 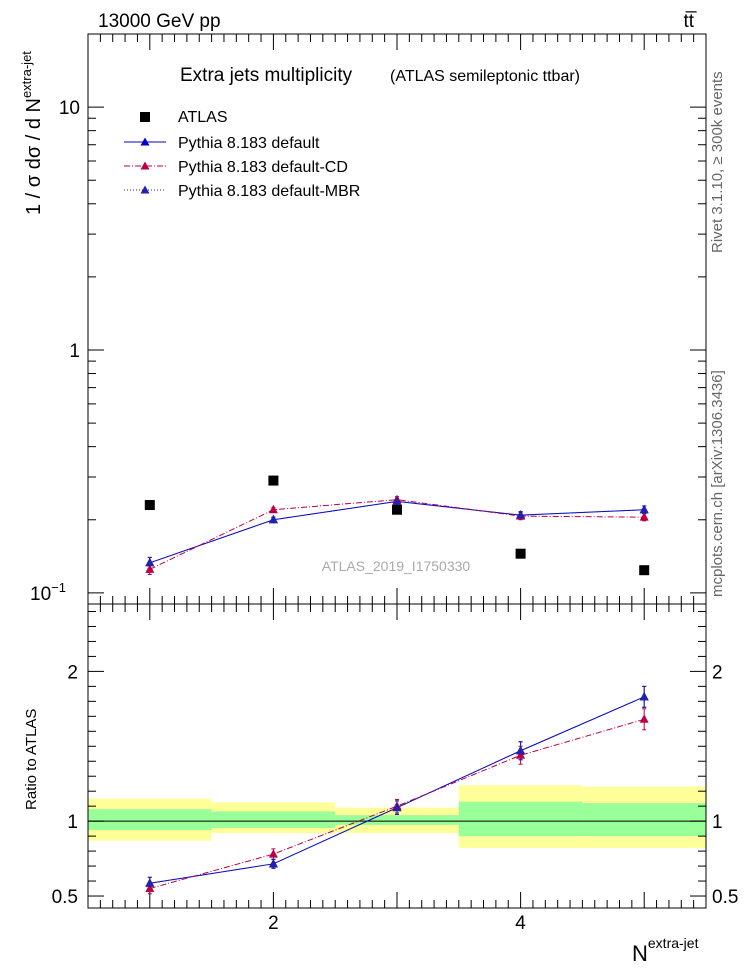 I want to click on main-y-tick-label: 10−1, so click(x=48, y=592).